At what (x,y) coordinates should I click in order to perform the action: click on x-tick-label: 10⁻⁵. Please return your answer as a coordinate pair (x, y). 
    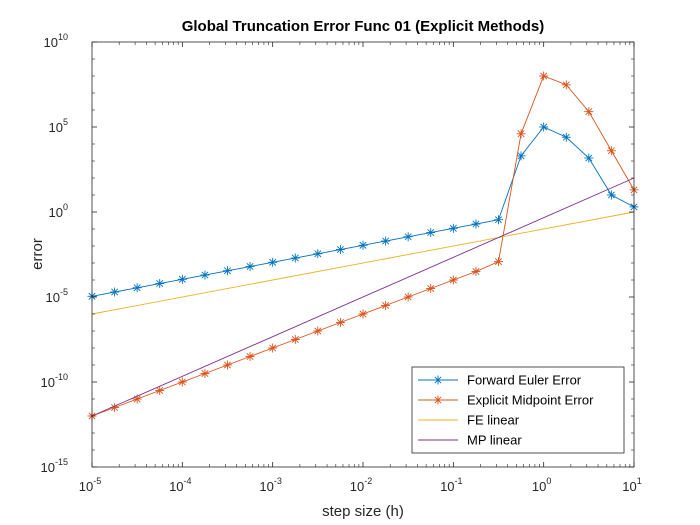
    Looking at the image, I should click on (90, 485).